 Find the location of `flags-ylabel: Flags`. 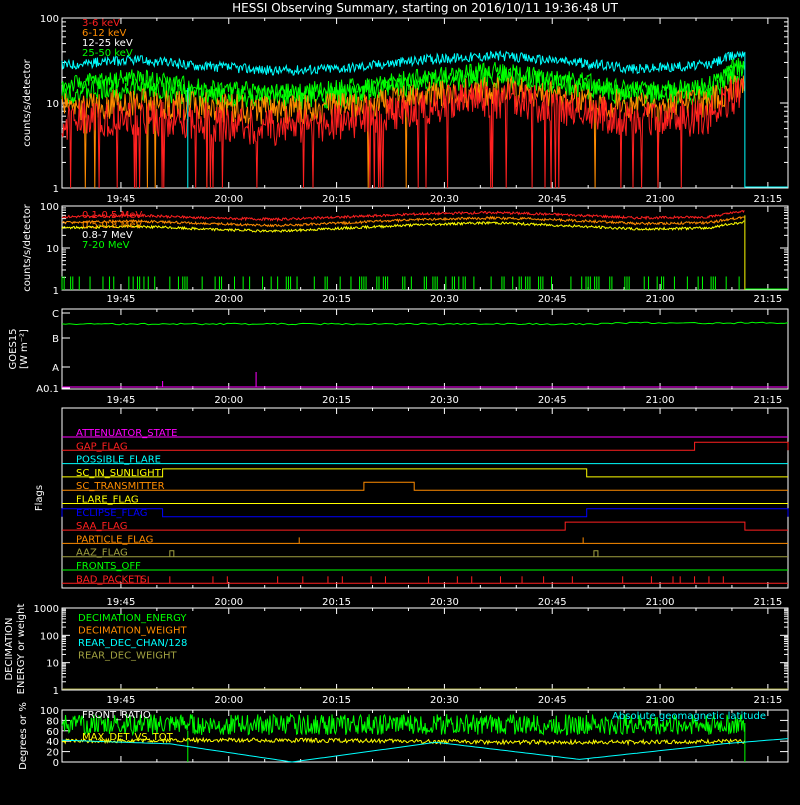

flags-ylabel: Flags is located at coordinates (39, 498).